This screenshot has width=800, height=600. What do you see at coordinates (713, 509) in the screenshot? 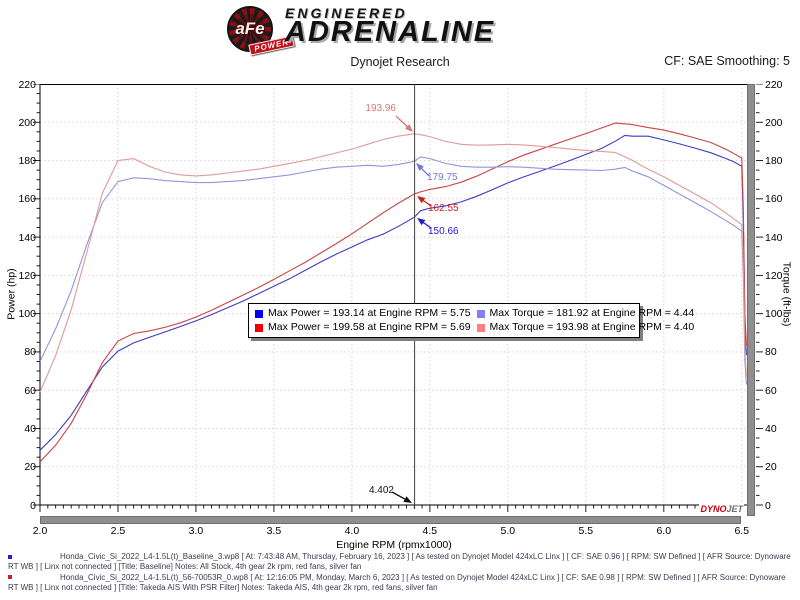
I see `dynojet-watermark-dyno: DYNO` at bounding box center [713, 509].